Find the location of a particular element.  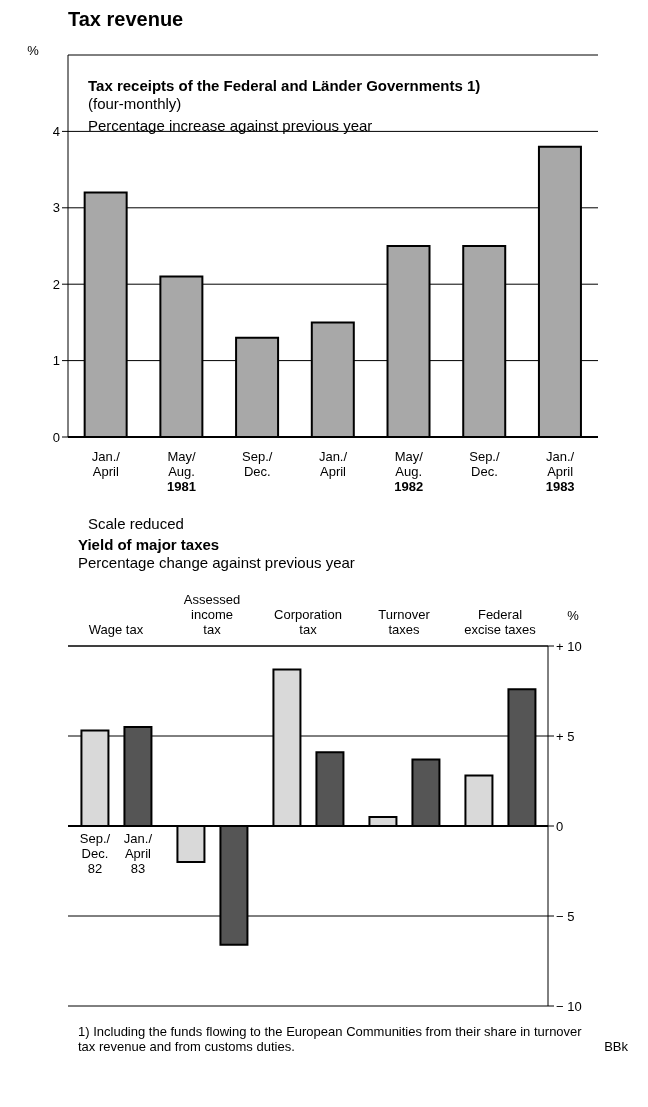

x-tick-label: Turnover taxes is located at coordinates (404, 622).